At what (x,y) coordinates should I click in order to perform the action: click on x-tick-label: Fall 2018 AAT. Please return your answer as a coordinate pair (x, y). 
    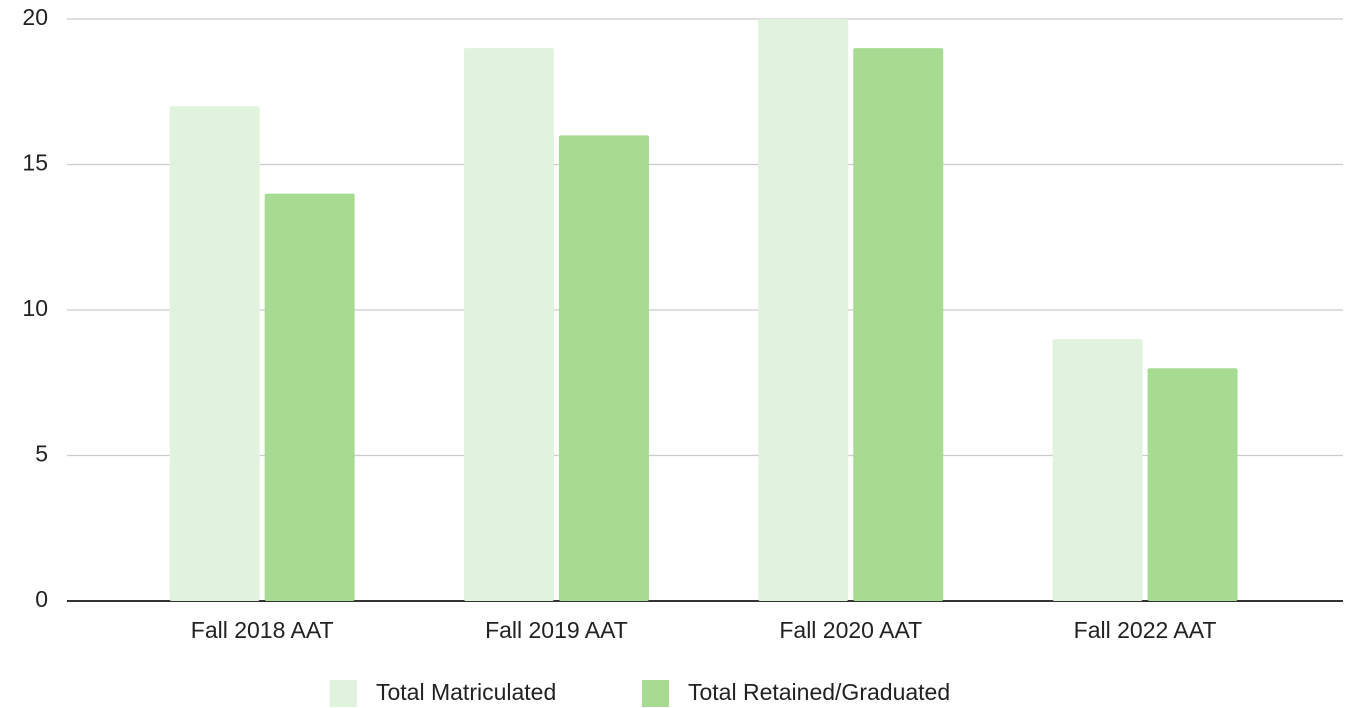
    Looking at the image, I should click on (262, 630).